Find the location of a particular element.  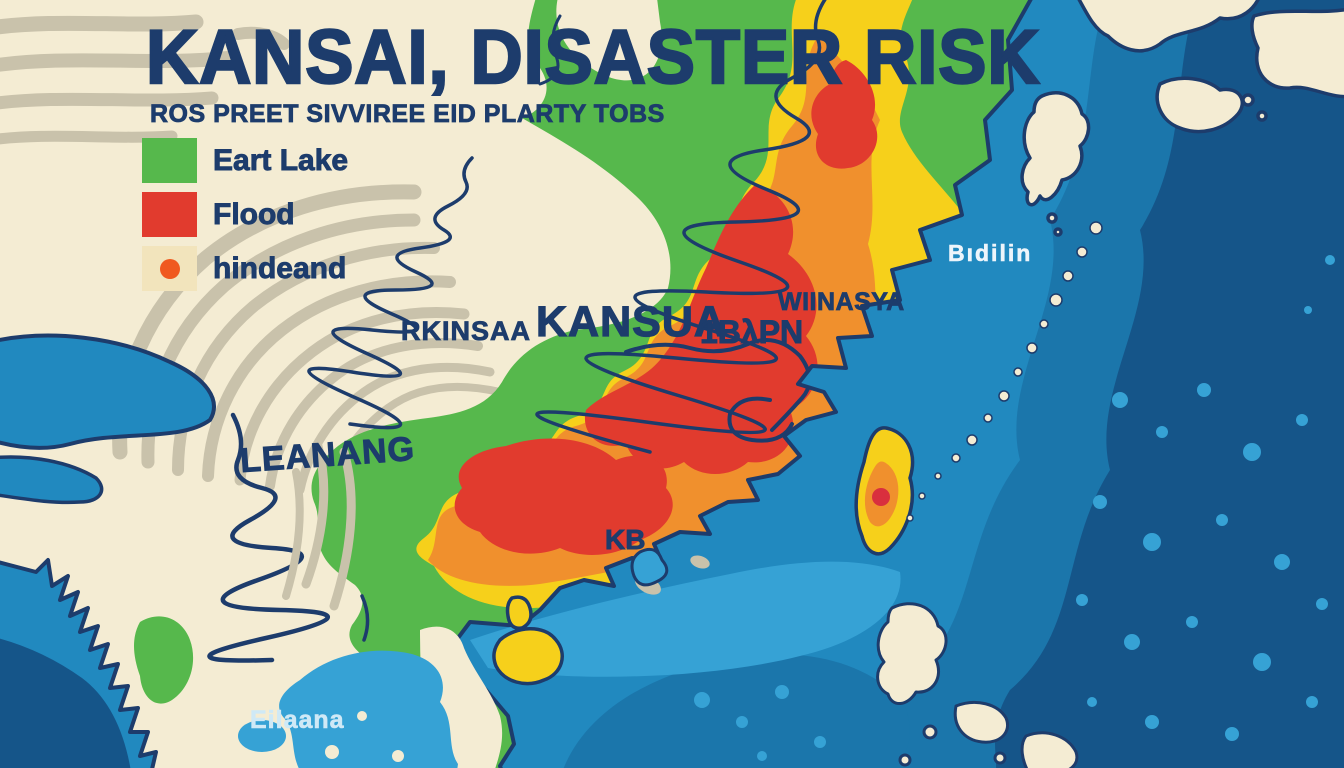

japan-islands is located at coordinates (1182, 118).